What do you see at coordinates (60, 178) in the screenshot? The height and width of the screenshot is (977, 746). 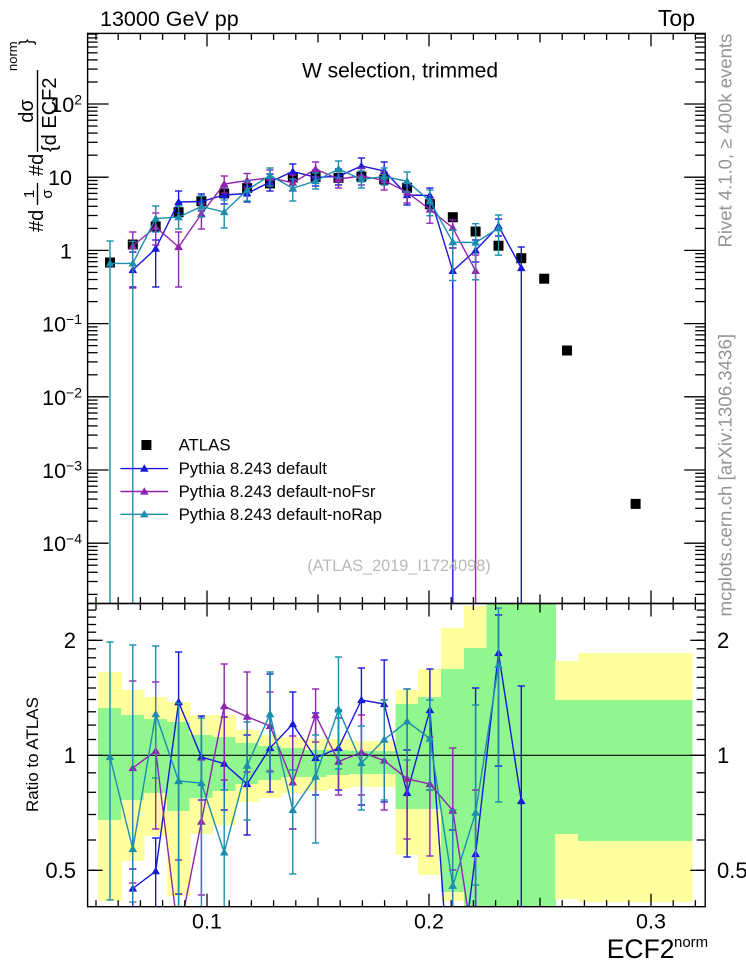 I see `svg-text: 10` at bounding box center [60, 178].